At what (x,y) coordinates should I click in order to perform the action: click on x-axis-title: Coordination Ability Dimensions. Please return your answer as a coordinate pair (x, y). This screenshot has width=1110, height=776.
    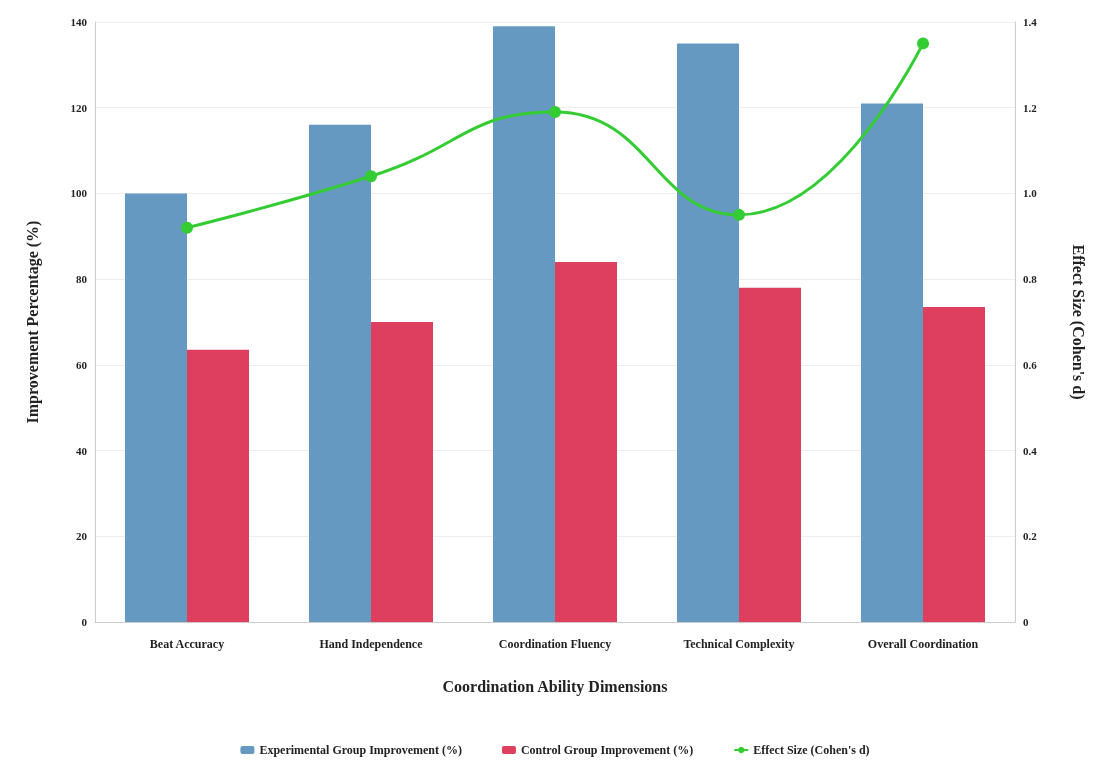
    Looking at the image, I should click on (555, 686).